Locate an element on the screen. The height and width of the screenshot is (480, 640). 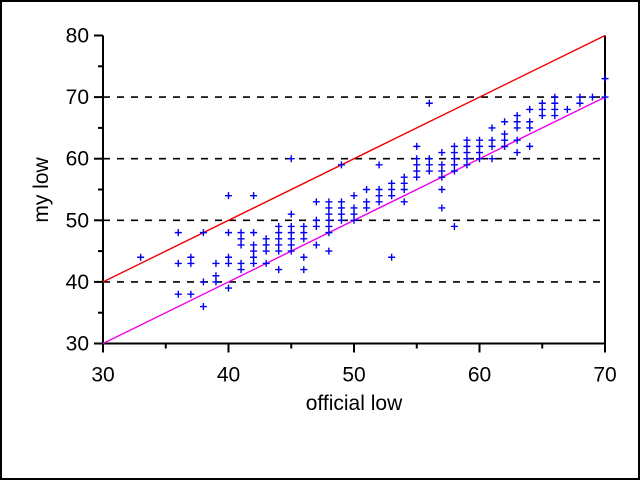
y-tick-label-40: 40 is located at coordinates (77, 282).